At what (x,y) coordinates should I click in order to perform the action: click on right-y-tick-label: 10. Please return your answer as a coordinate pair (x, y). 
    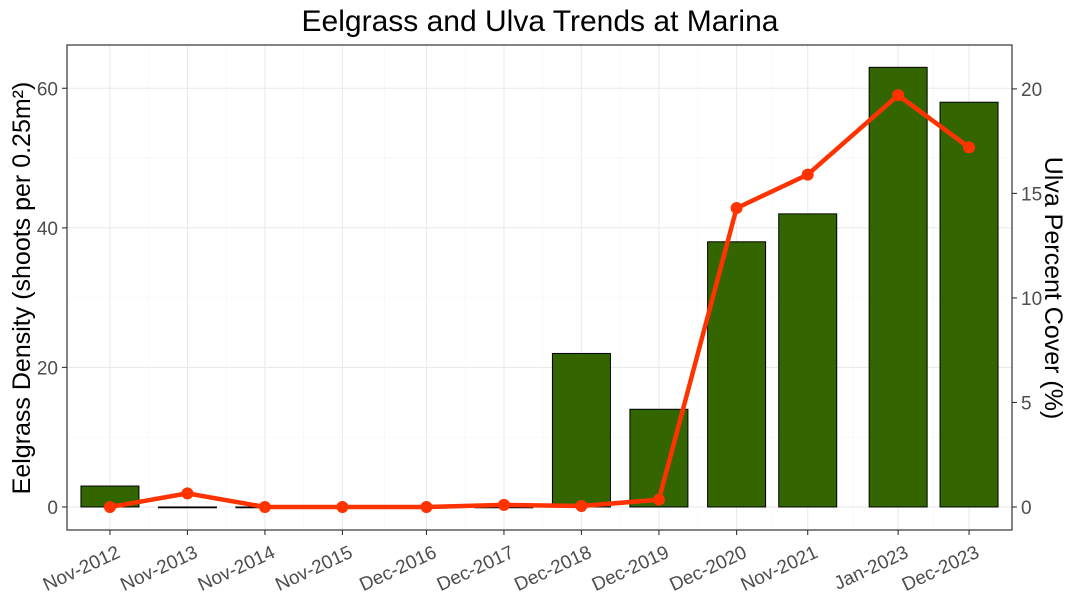
    Looking at the image, I should click on (1031, 299).